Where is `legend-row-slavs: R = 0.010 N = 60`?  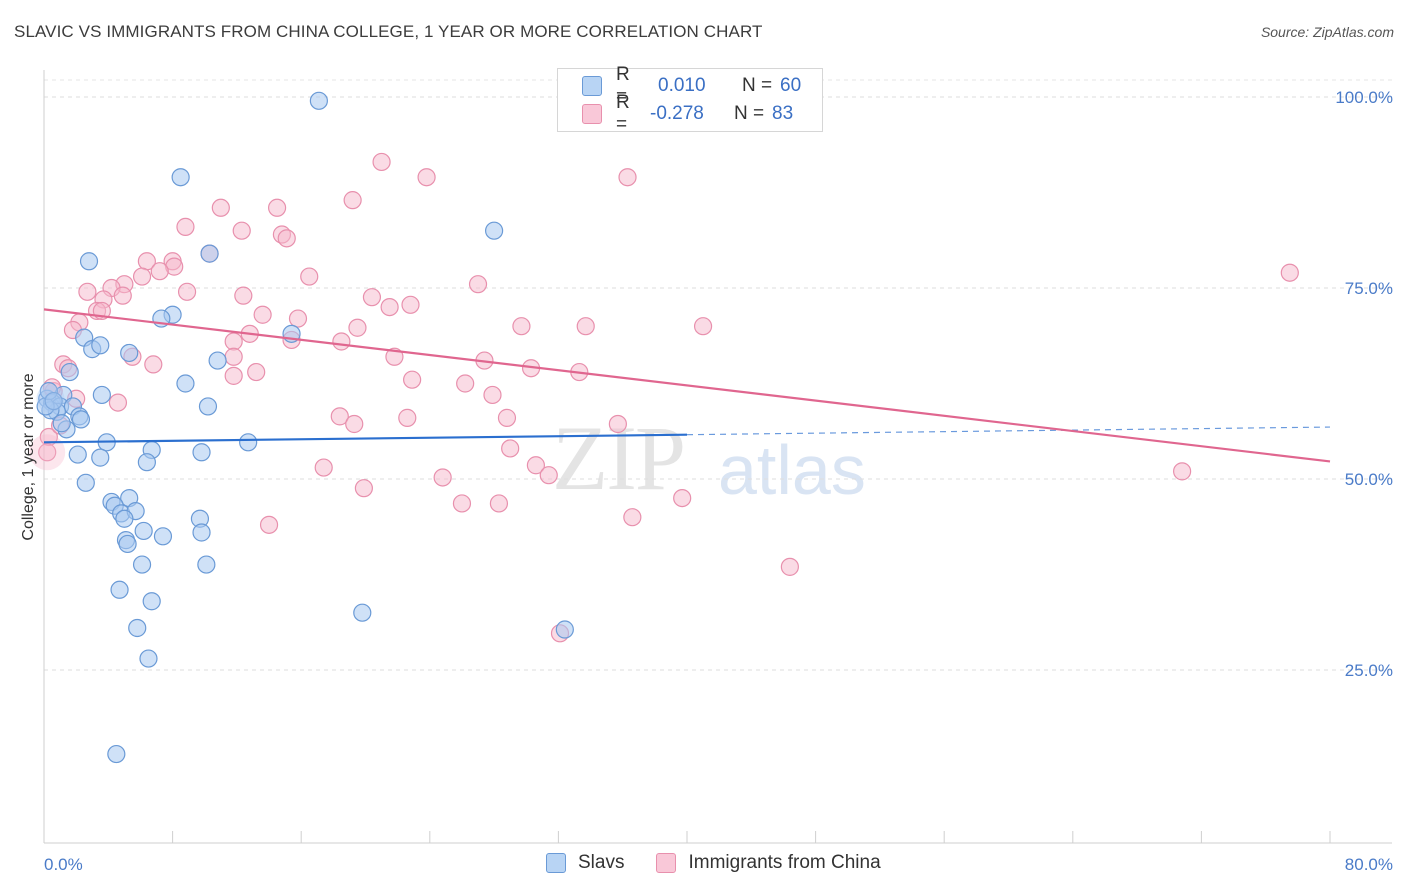 legend-row-slavs: R = 0.010 N = 60 is located at coordinates (692, 85).